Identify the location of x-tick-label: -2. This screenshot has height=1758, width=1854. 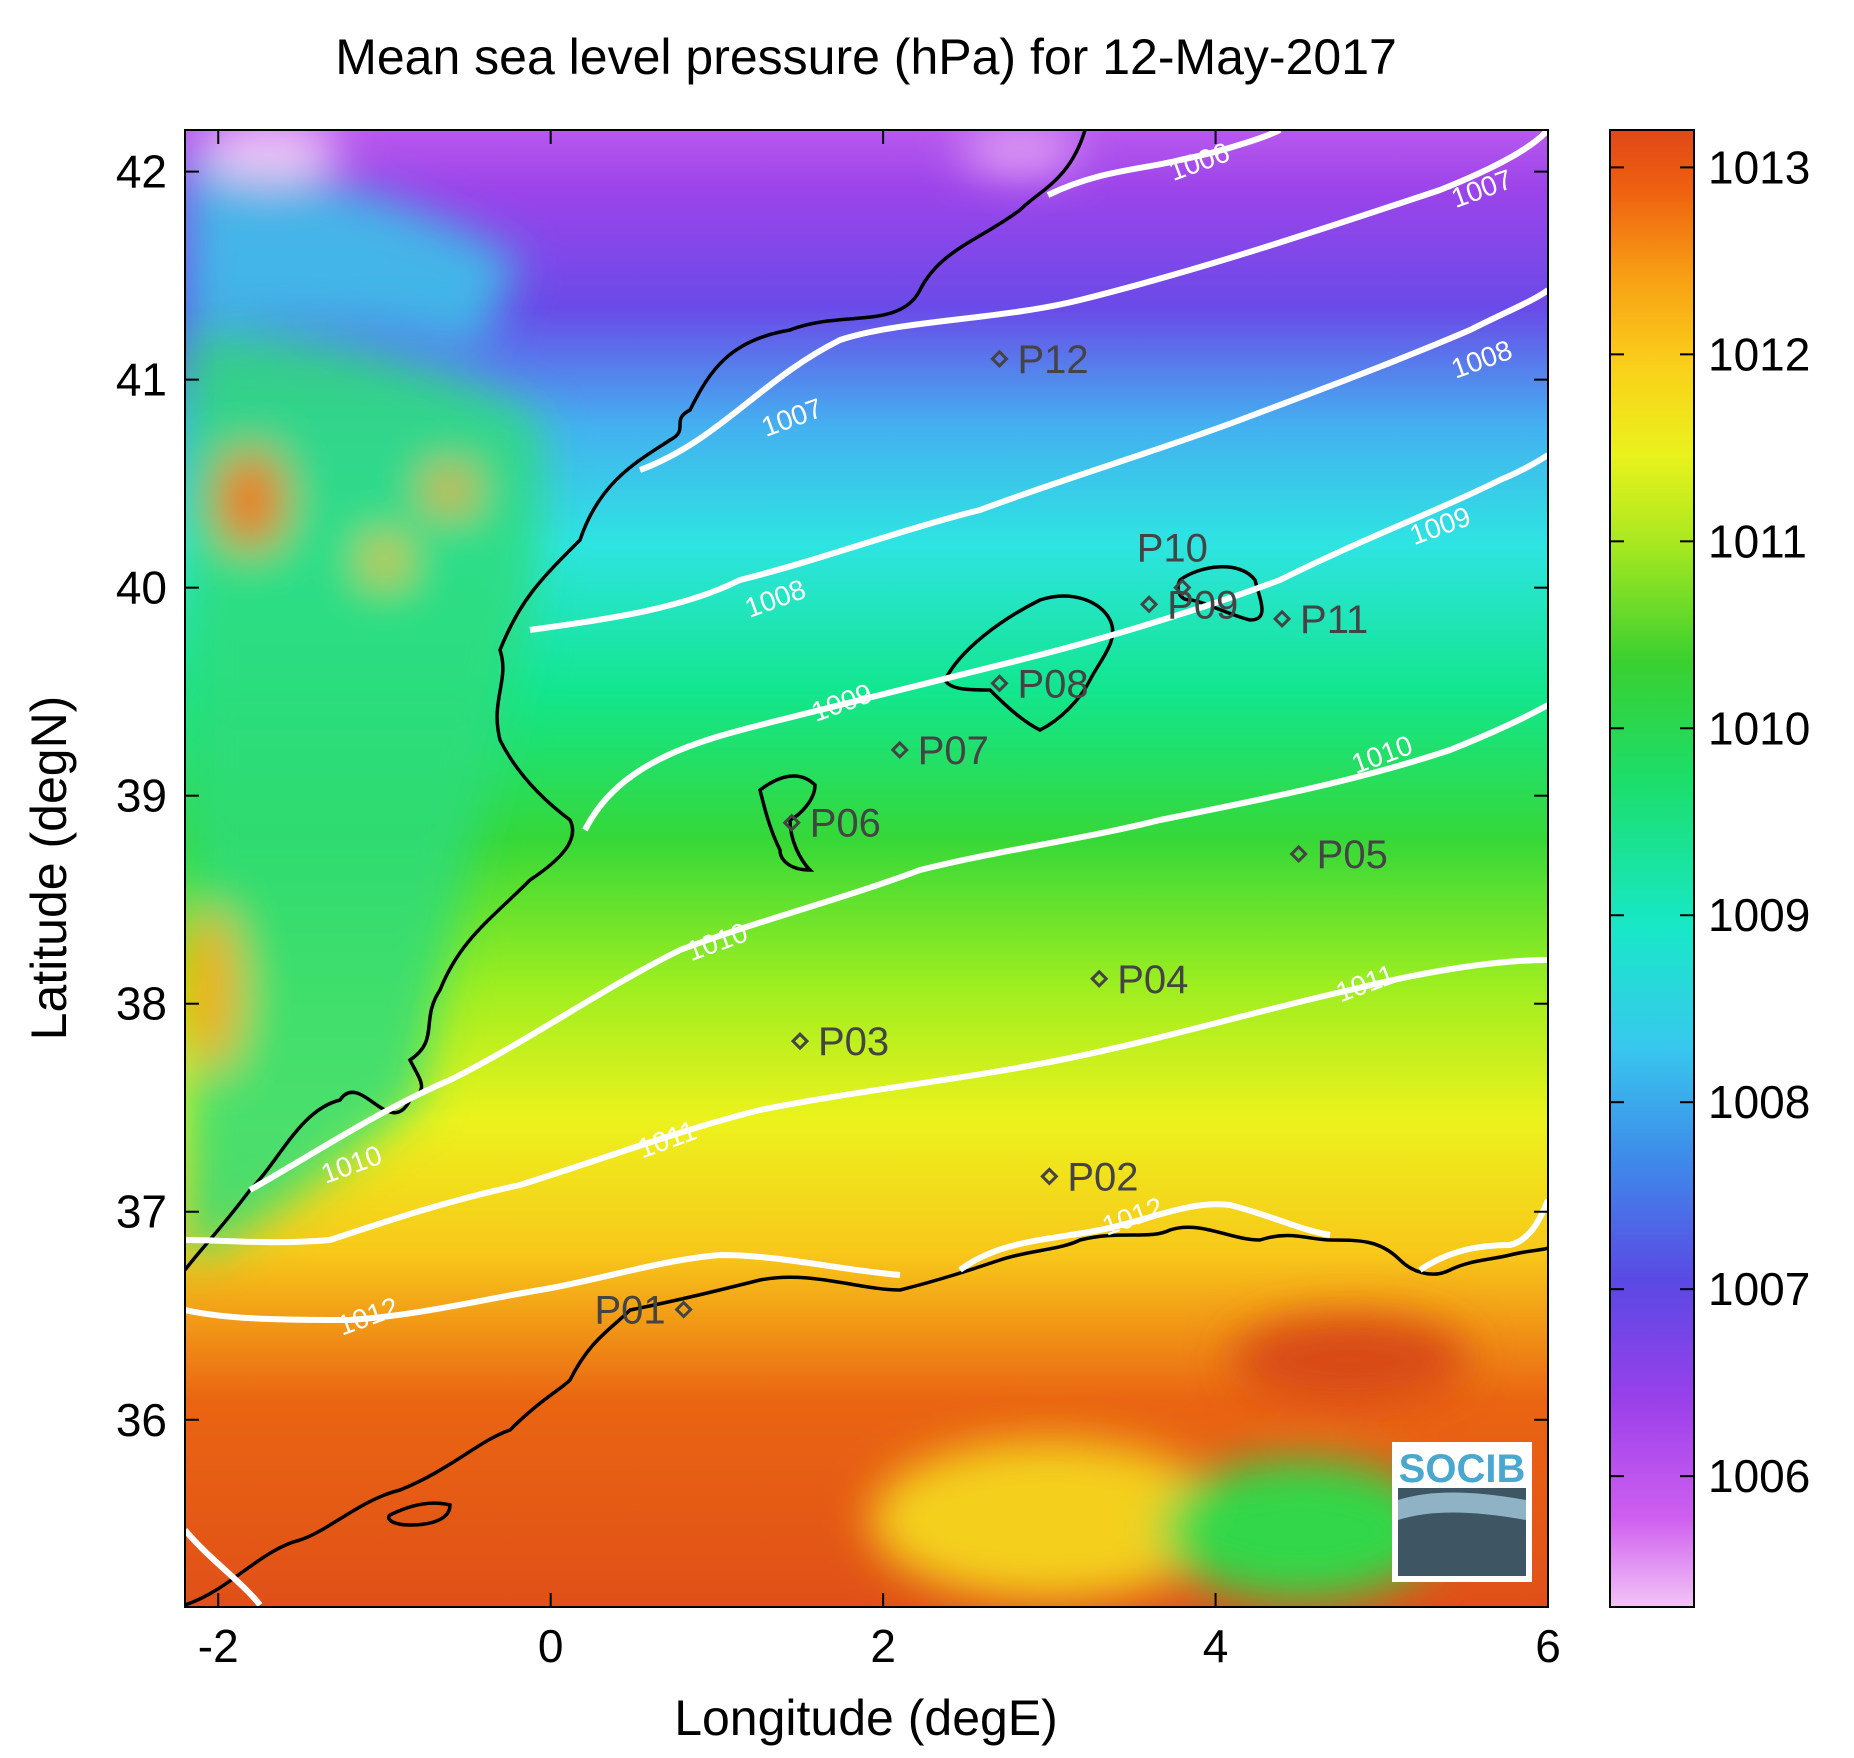
(218, 1646).